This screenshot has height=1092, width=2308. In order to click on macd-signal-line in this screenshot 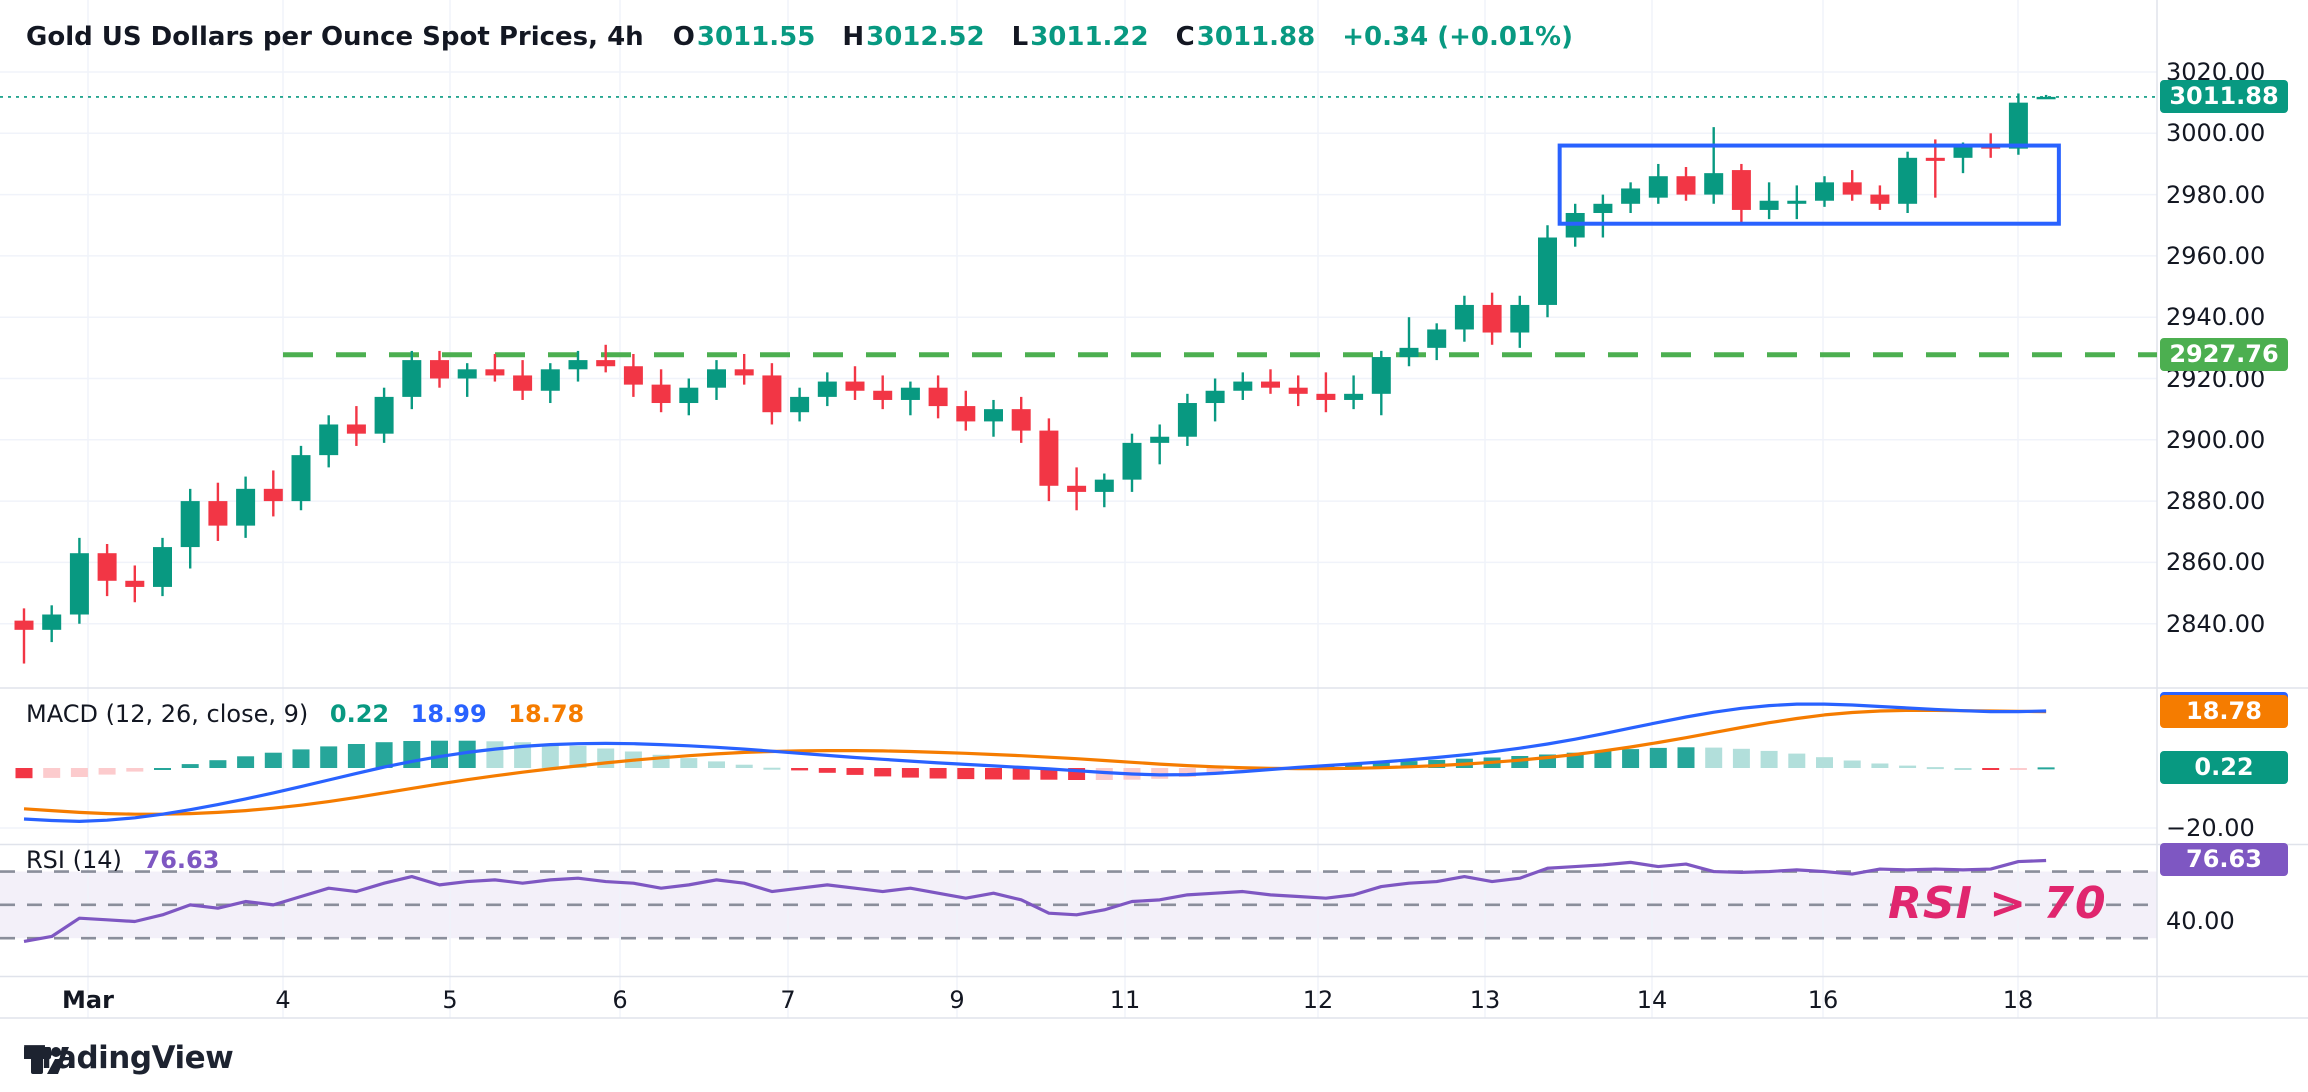, I will do `click(1035, 762)`.